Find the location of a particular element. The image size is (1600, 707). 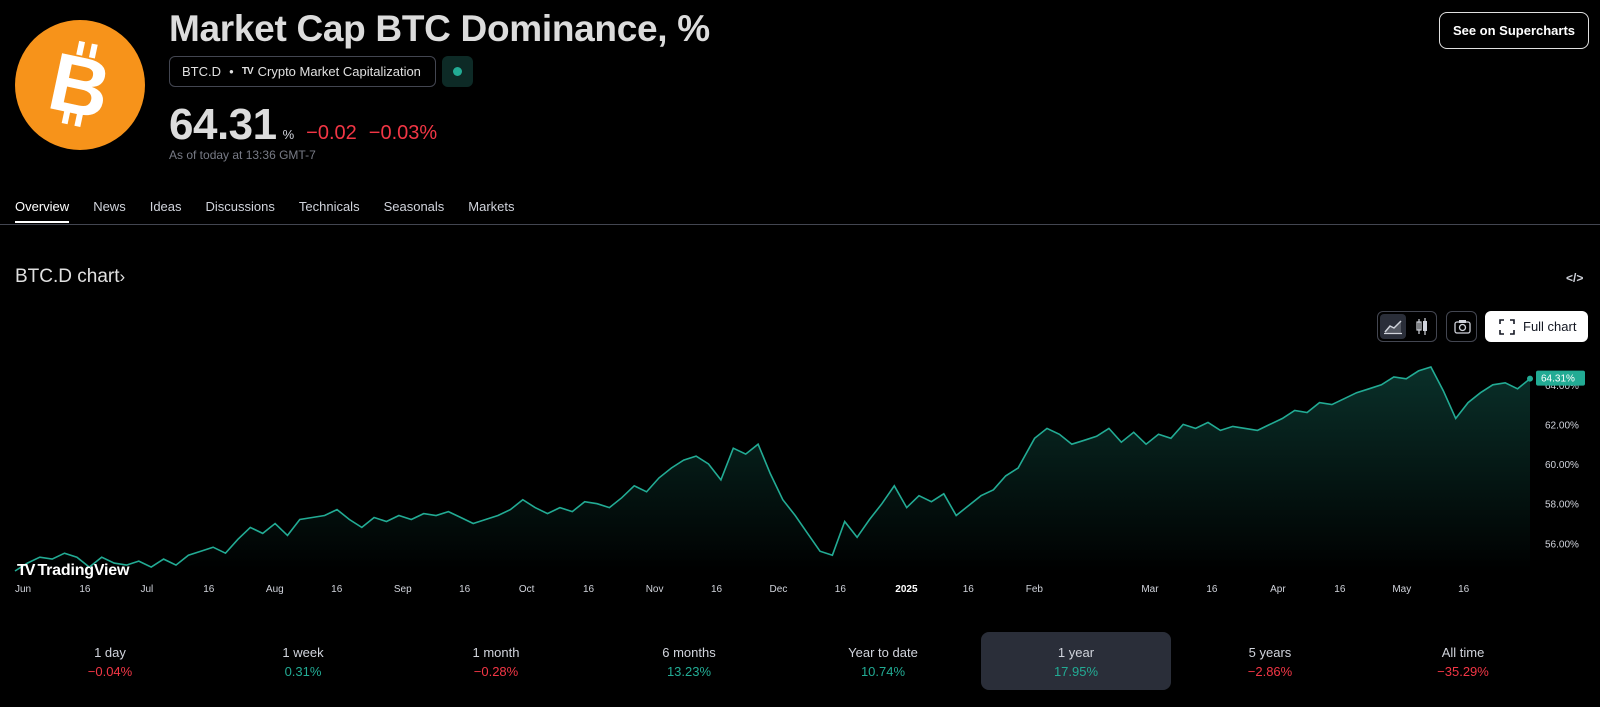

period-change: −0.28% is located at coordinates (496, 671).